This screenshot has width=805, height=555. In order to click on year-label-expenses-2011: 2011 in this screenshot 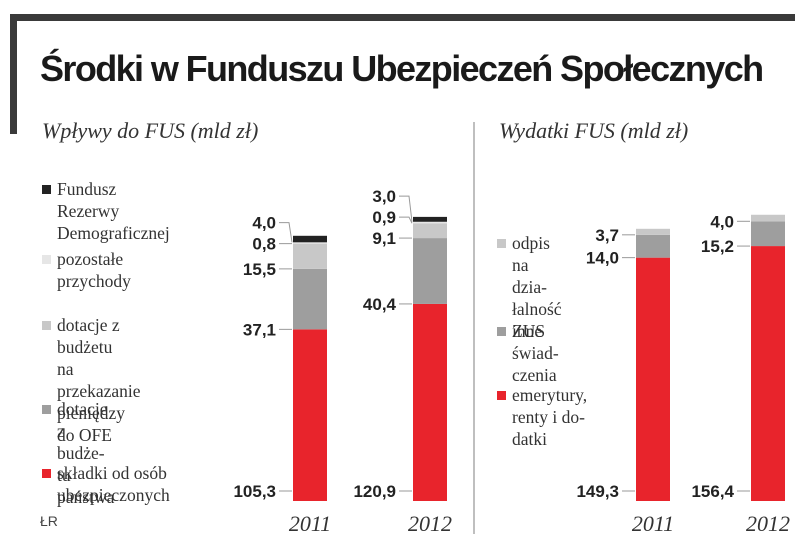, I will do `click(653, 523)`.